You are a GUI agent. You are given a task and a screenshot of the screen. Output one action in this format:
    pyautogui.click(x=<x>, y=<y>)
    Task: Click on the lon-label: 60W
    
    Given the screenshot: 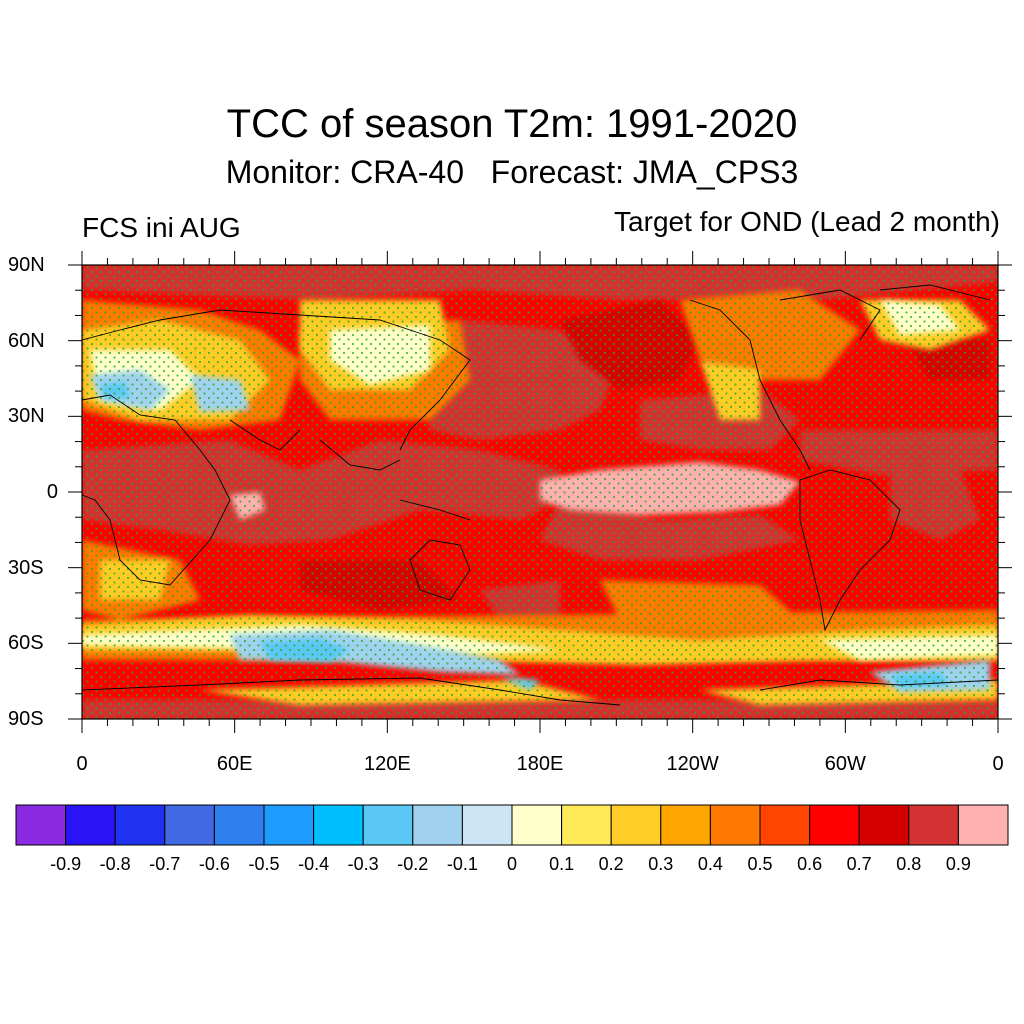 What is the action you would take?
    pyautogui.click(x=845, y=764)
    